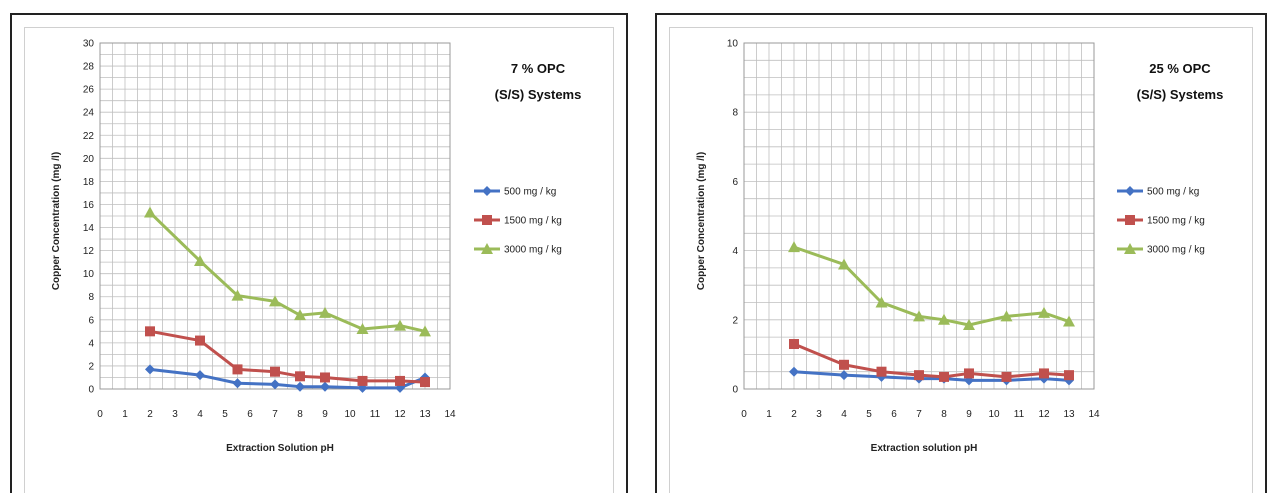 The height and width of the screenshot is (493, 1272). I want to click on y-tick-label: 12, so click(89, 251).